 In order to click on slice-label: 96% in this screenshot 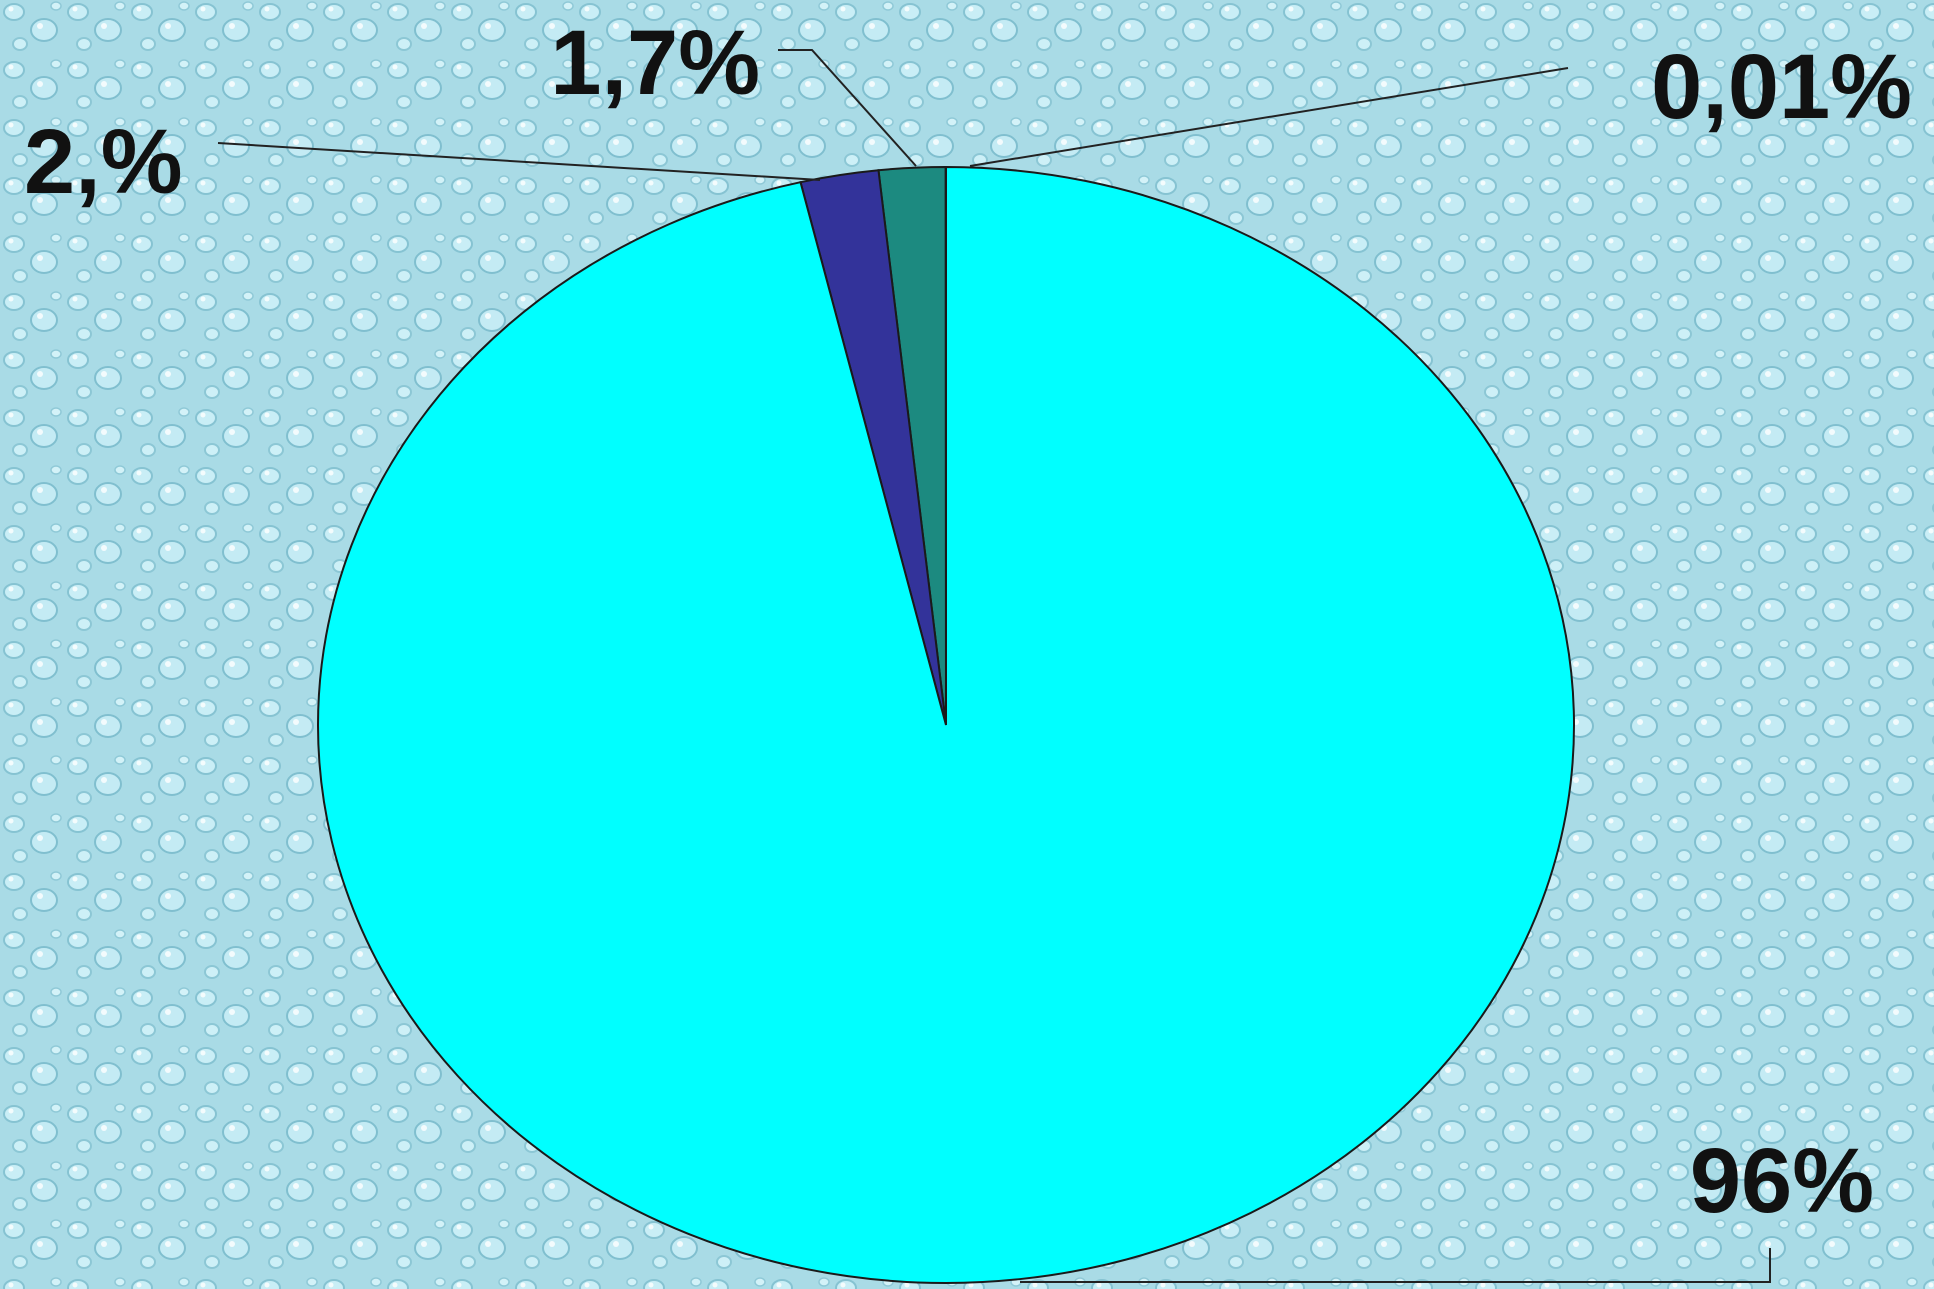, I will do `click(1782, 1181)`.